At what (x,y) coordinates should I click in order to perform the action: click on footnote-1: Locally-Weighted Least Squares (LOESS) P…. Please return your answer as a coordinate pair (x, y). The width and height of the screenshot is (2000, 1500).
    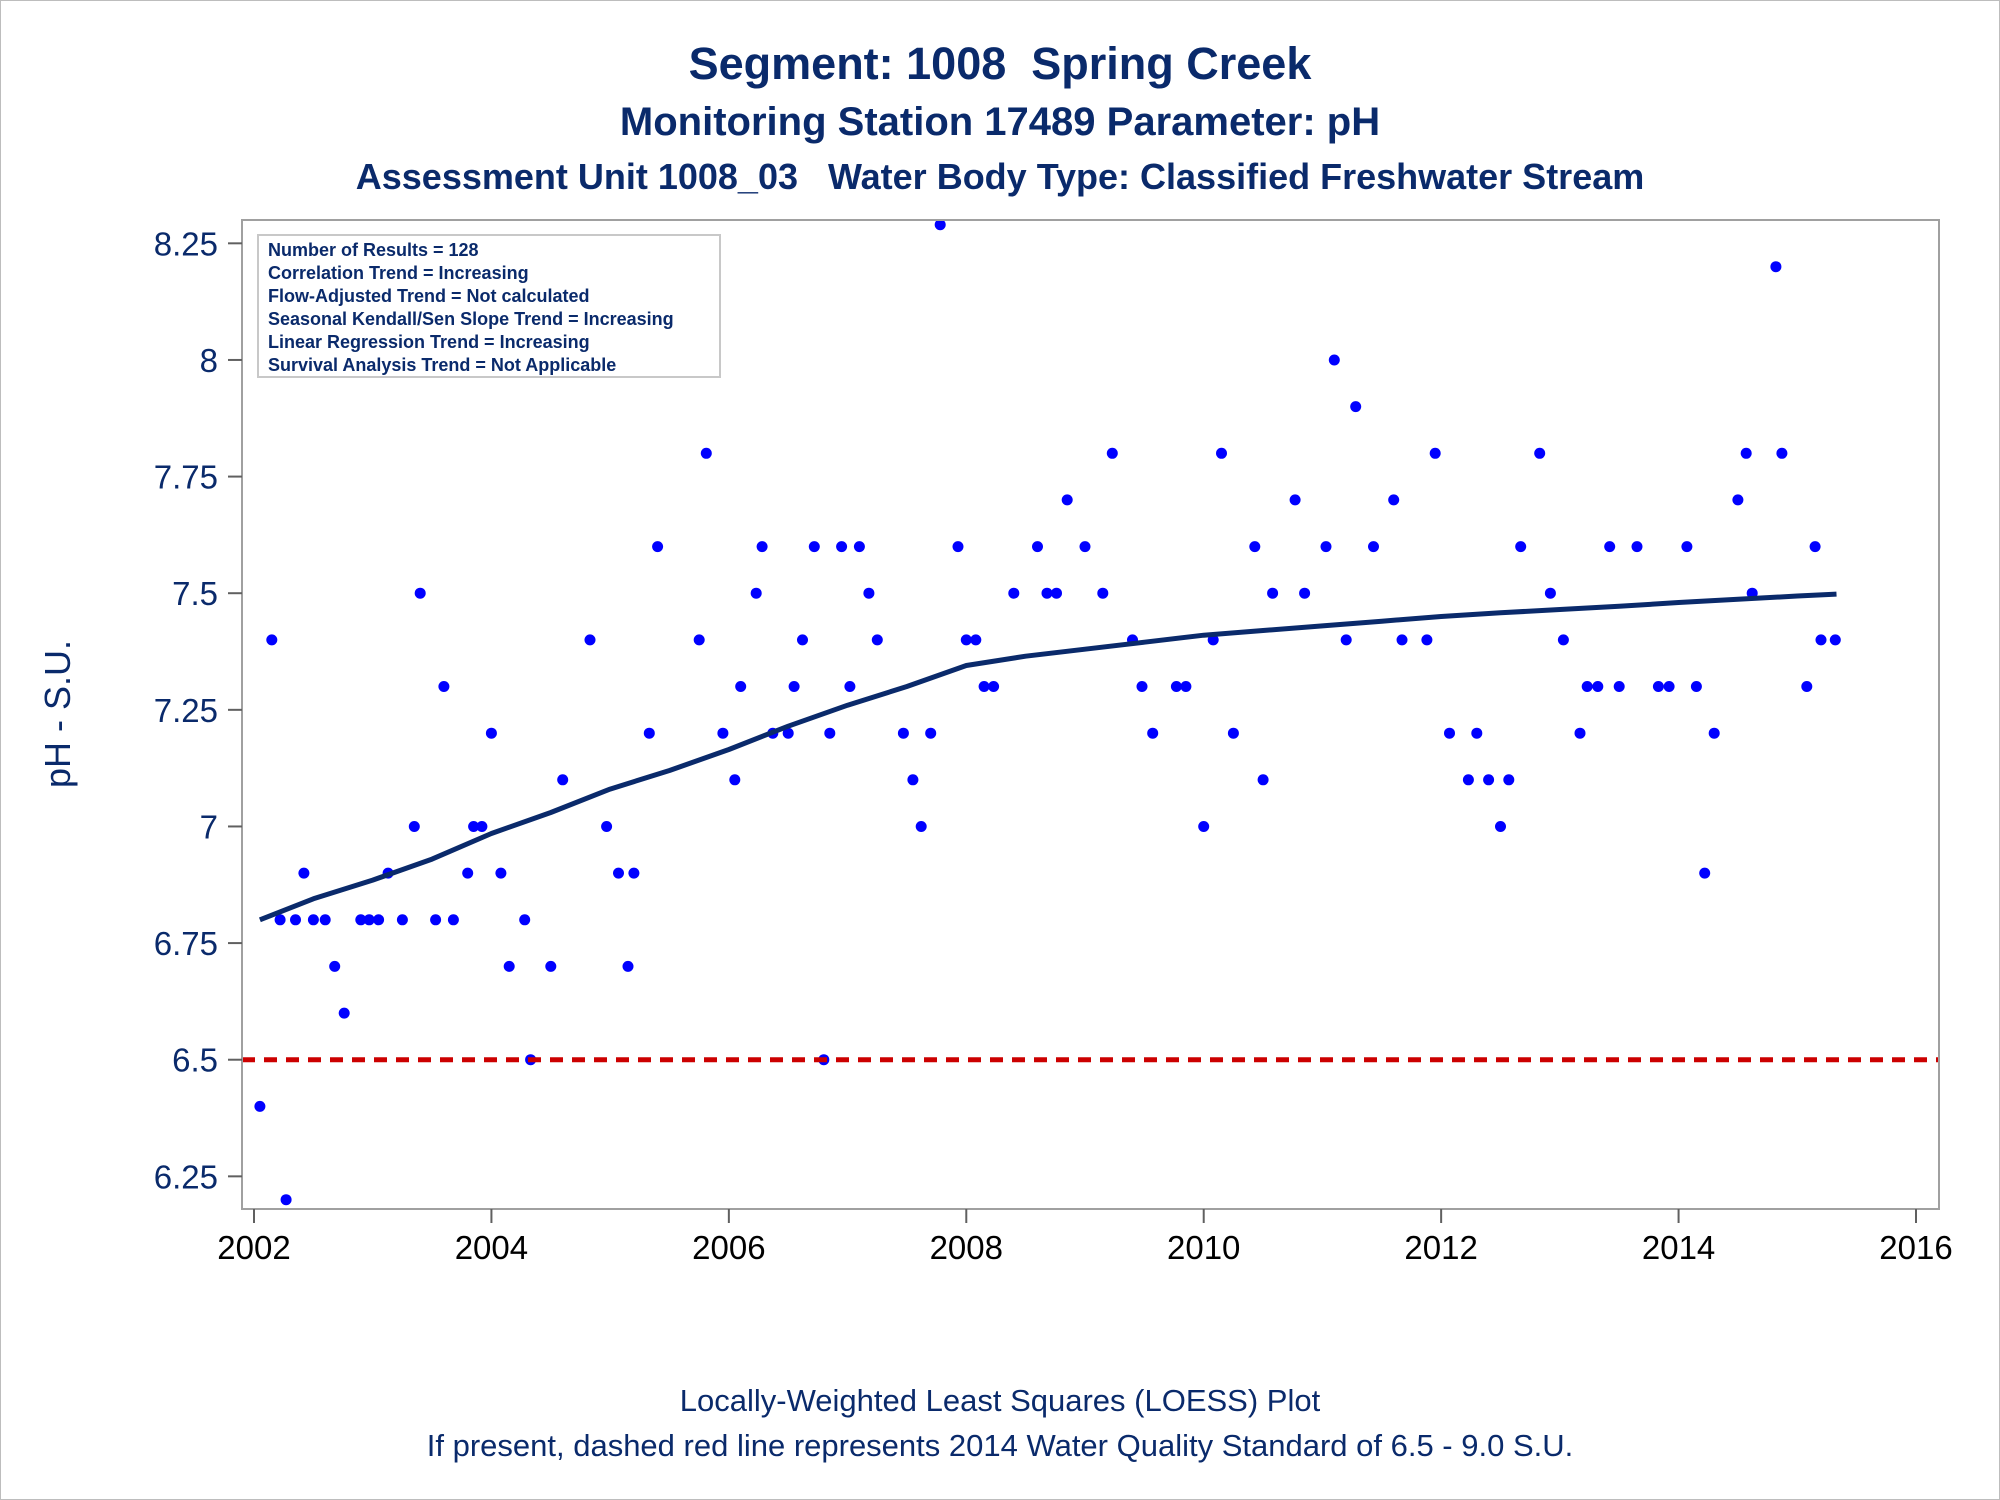
    Looking at the image, I should click on (1000, 1400).